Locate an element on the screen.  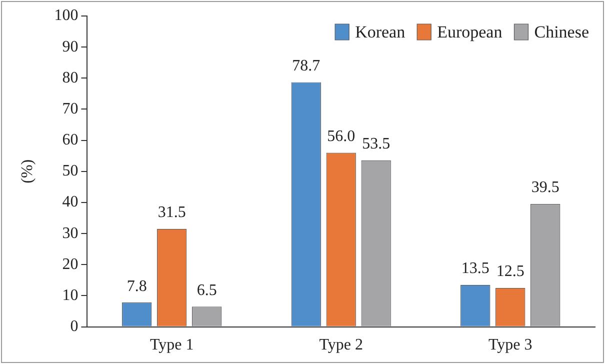
legend-label: Chinese is located at coordinates (562, 32).